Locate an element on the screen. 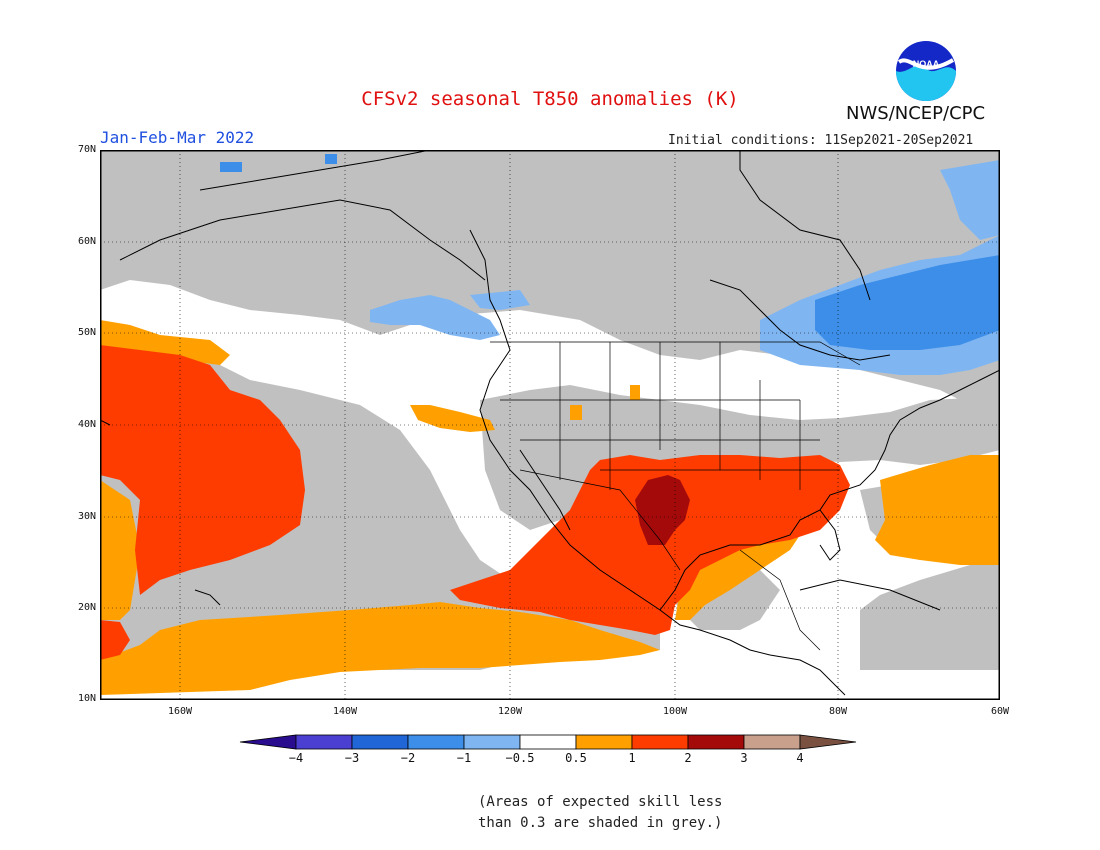 This screenshot has height=850, width=1100. forecast-period: Jan-Feb-Mar 2022 is located at coordinates (177, 137).